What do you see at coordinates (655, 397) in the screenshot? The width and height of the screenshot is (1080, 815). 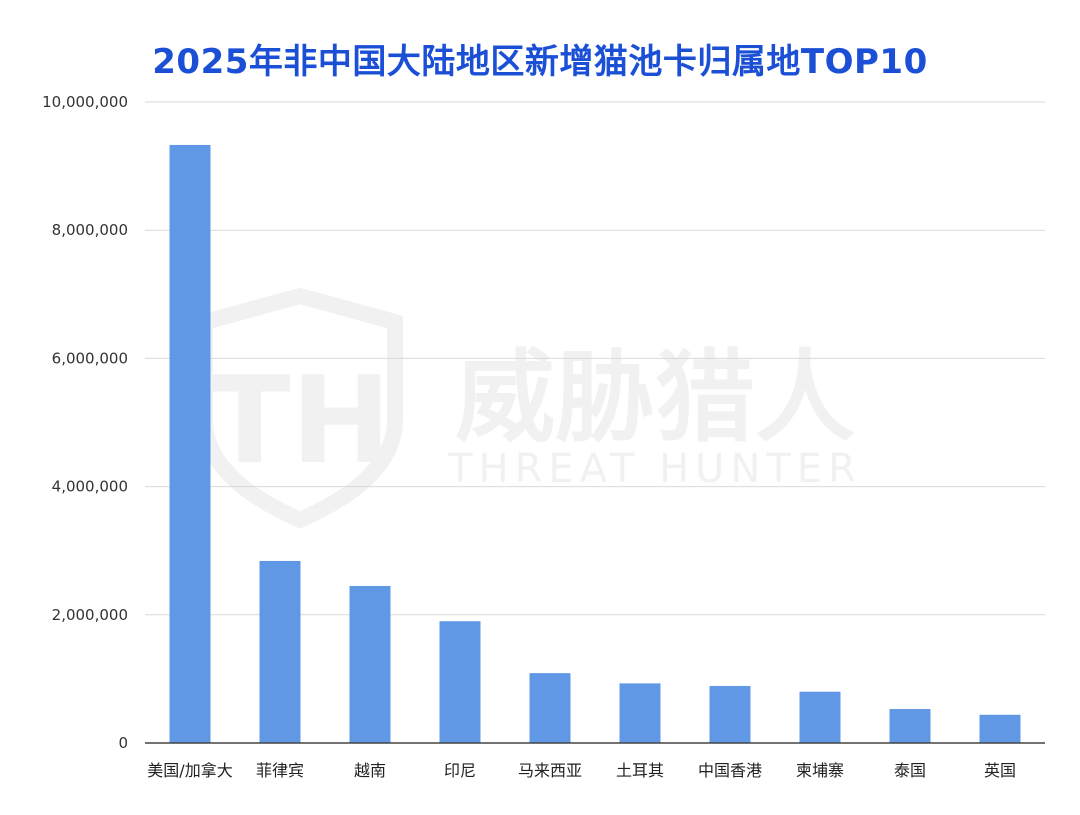 I see `watermark-cn-text: 威胁猎人` at bounding box center [655, 397].